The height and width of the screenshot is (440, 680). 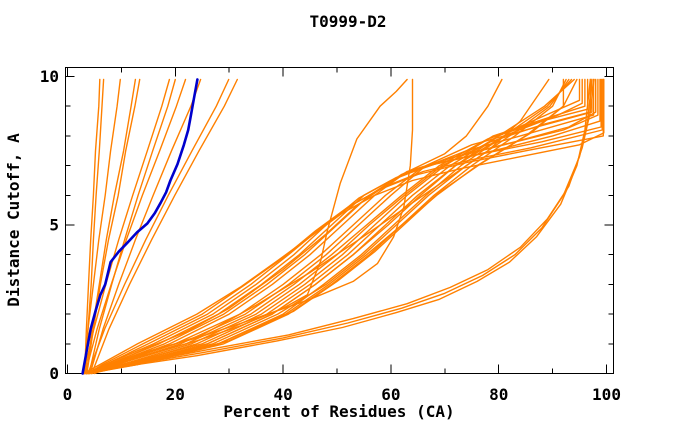 What do you see at coordinates (338, 411) in the screenshot?
I see `x-axis-label: Percent of Residues (CA)` at bounding box center [338, 411].